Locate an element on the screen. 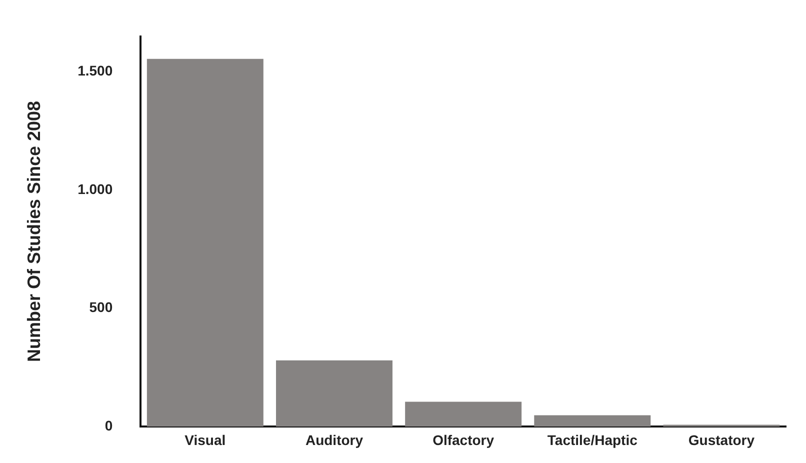 The width and height of the screenshot is (806, 463). y-tick-label: 1.500 is located at coordinates (95, 70).